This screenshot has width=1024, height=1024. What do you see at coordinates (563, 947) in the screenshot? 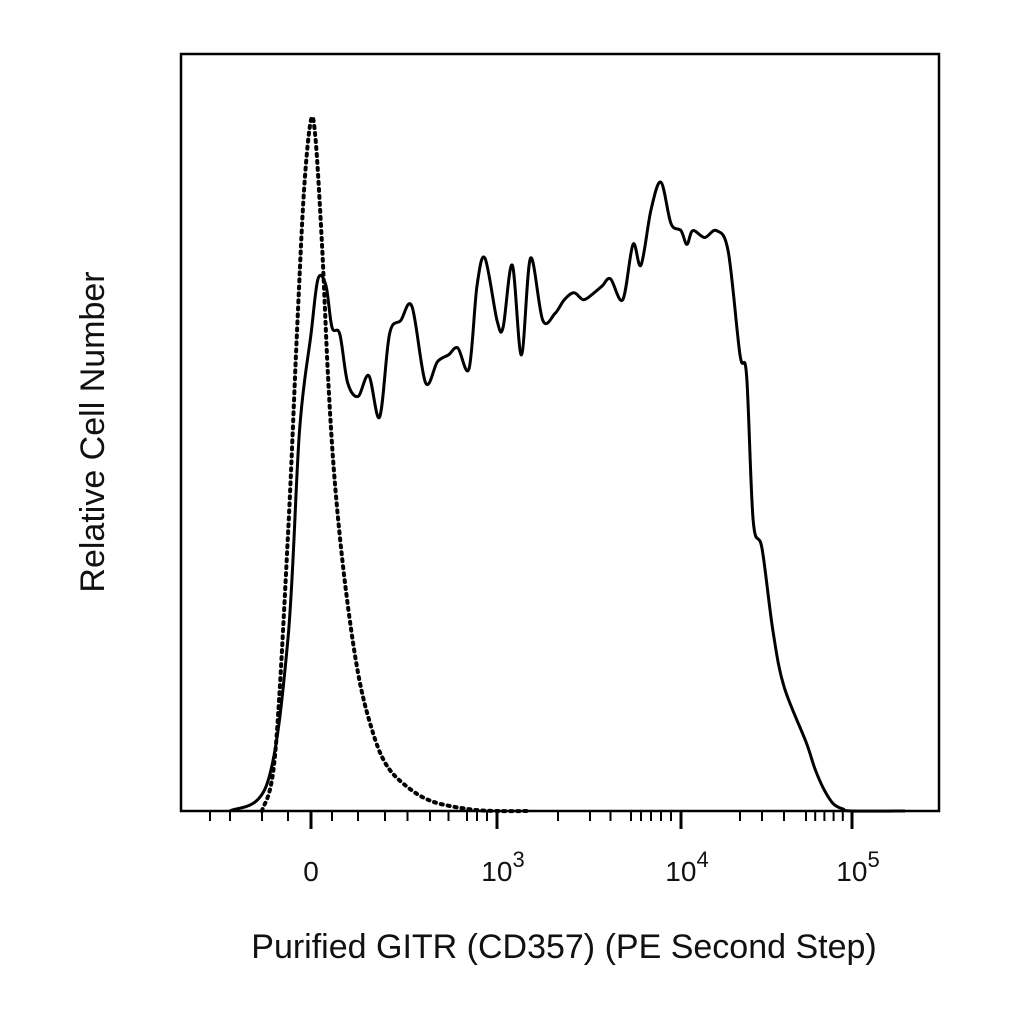
I see `x-axis-label: Purified GITR (CD357) (PE Second Step)` at bounding box center [563, 947].